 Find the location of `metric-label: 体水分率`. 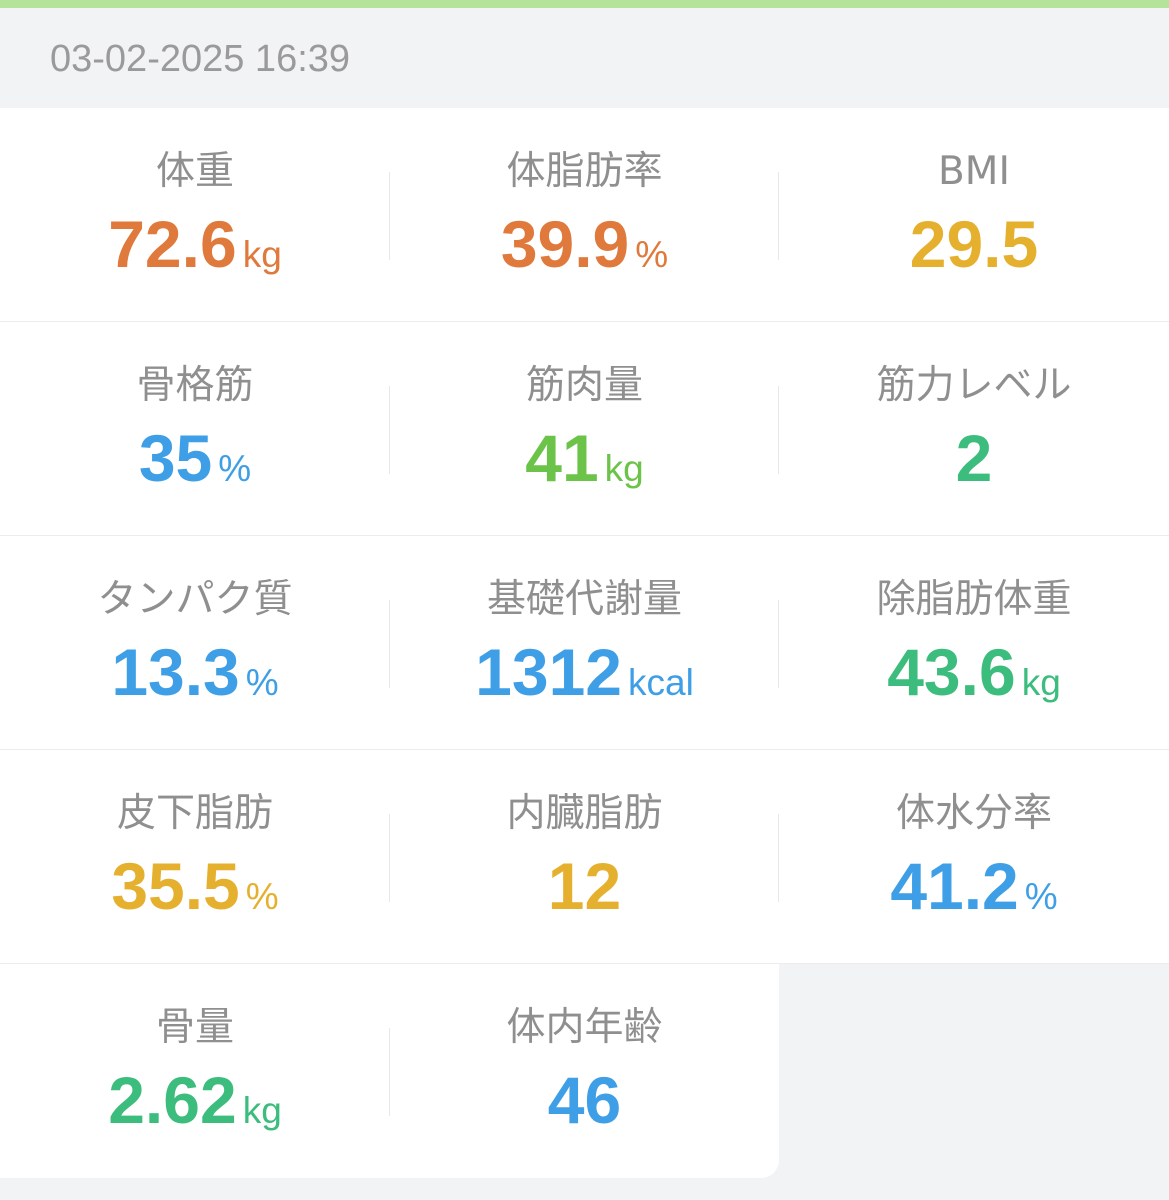

metric-label: 体水分率 is located at coordinates (973, 813).